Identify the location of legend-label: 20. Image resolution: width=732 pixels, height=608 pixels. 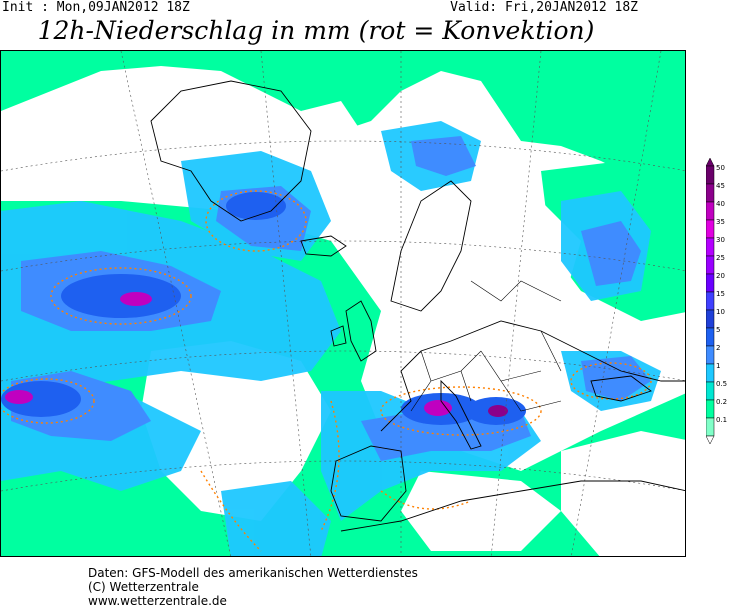
(720, 276).